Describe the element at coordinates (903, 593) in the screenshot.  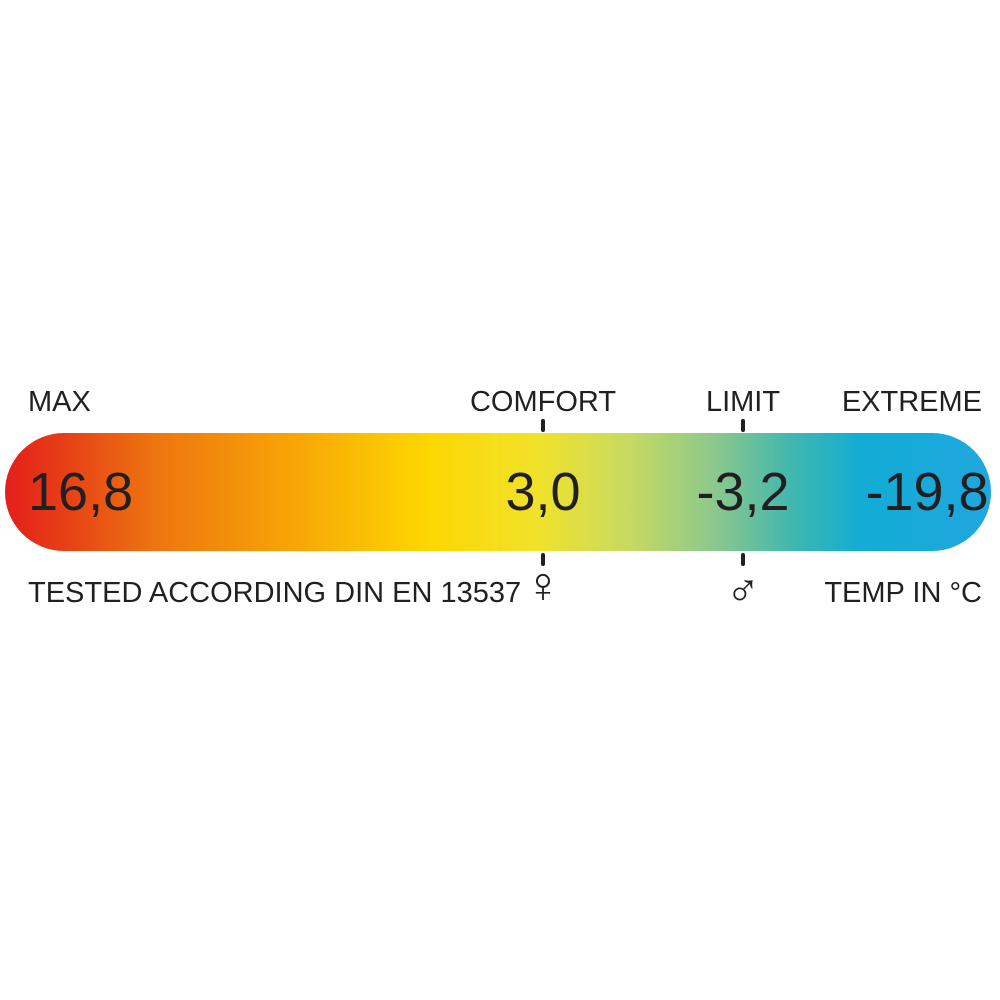
I see `unit-label: TEMP IN °C` at that location.